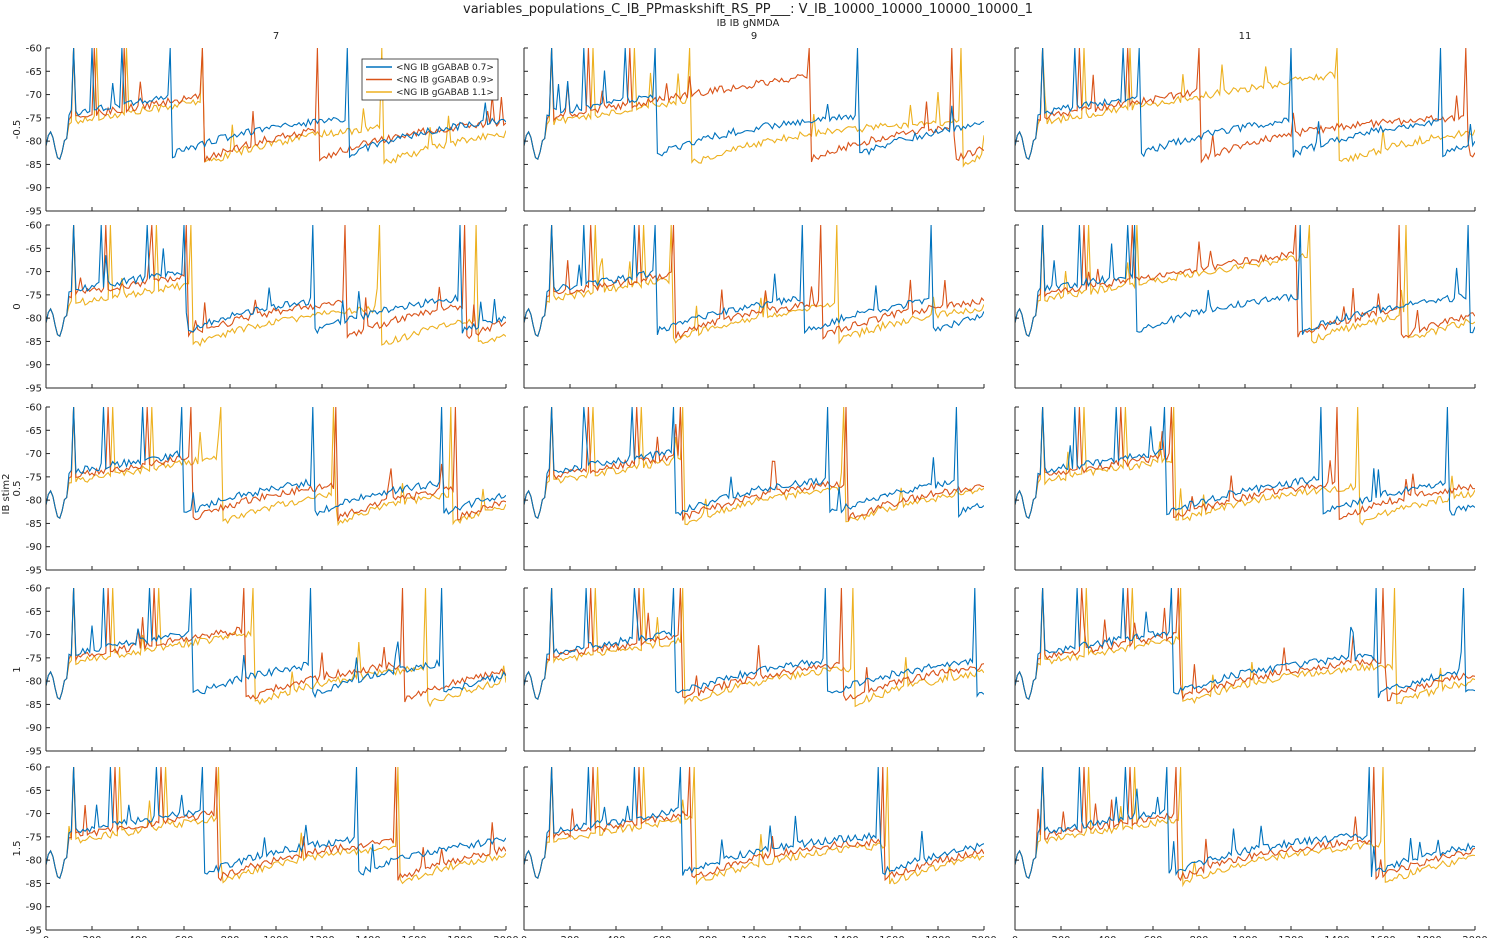  I want to click on legend-entry: <NG IB gGABAB 0.9>, so click(445, 81).